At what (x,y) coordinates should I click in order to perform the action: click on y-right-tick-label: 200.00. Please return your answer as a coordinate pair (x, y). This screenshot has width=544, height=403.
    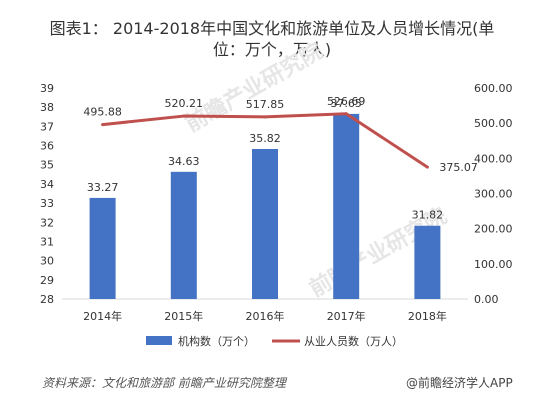
    Looking at the image, I should click on (493, 229).